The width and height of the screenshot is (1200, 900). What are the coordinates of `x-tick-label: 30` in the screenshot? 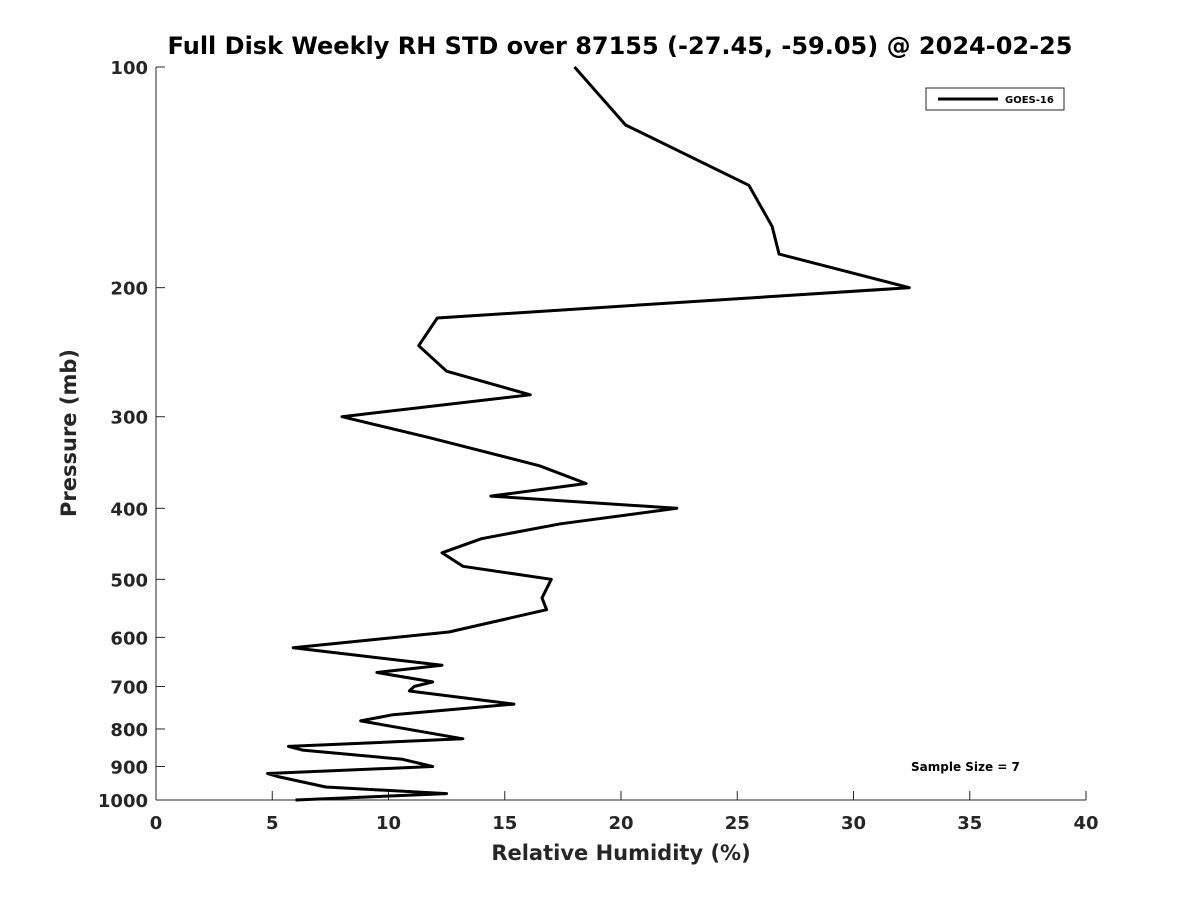 It's located at (853, 823).